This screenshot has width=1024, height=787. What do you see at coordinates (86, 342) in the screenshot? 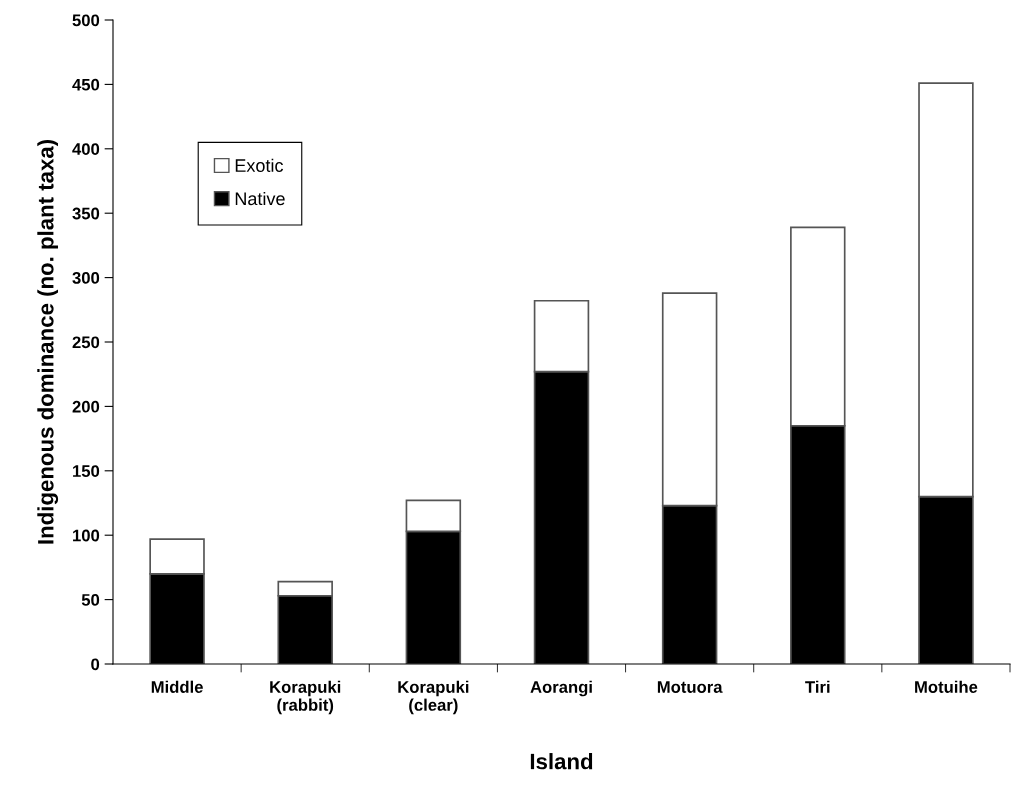
I see `y-tick-label: 250` at bounding box center [86, 342].